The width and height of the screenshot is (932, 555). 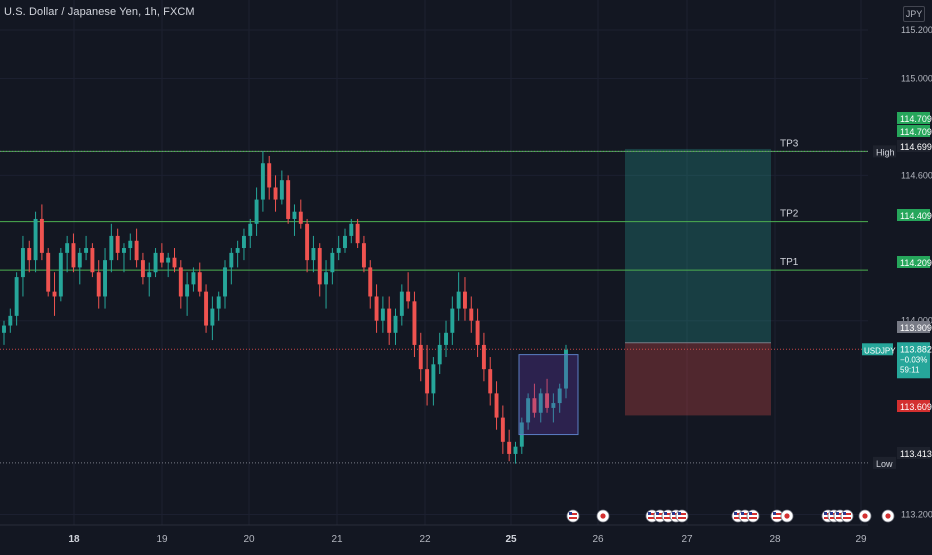 I want to click on level-tp3: TP3 High, so click(x=448, y=148).